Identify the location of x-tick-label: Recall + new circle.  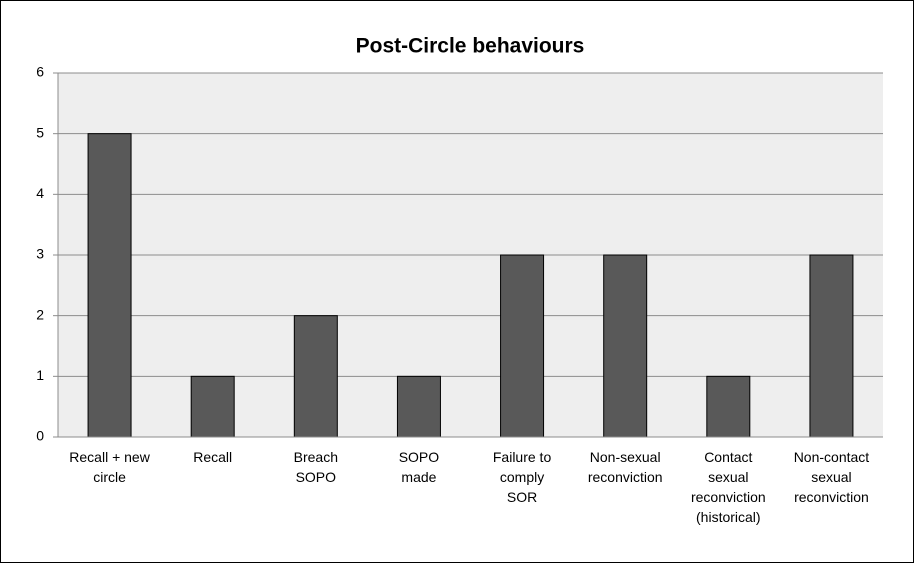
(109, 467).